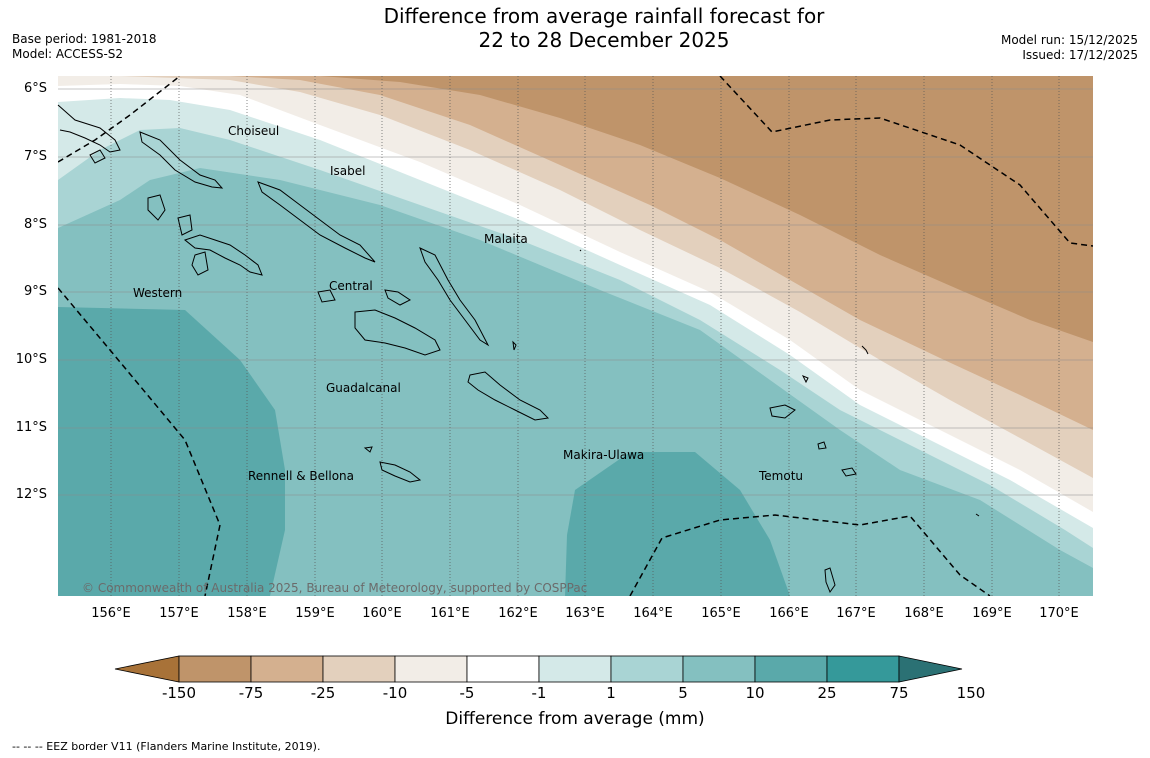 The image size is (1150, 758). What do you see at coordinates (31, 427) in the screenshot?
I see `lat-label: 11°S` at bounding box center [31, 427].